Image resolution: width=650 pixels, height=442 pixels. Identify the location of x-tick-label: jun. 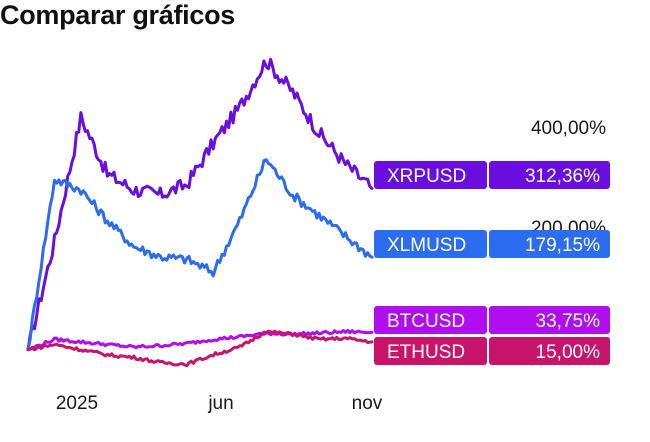
(220, 403).